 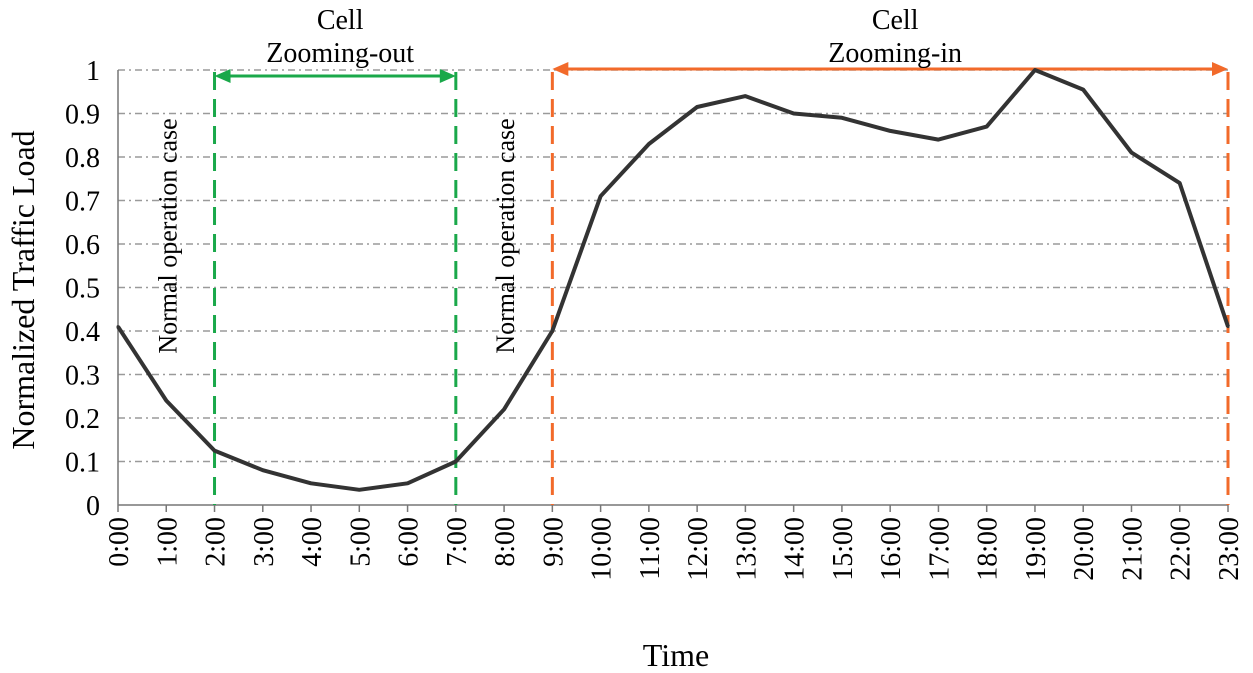 What do you see at coordinates (505, 235) in the screenshot?
I see `normal-case-2: Normal operation case` at bounding box center [505, 235].